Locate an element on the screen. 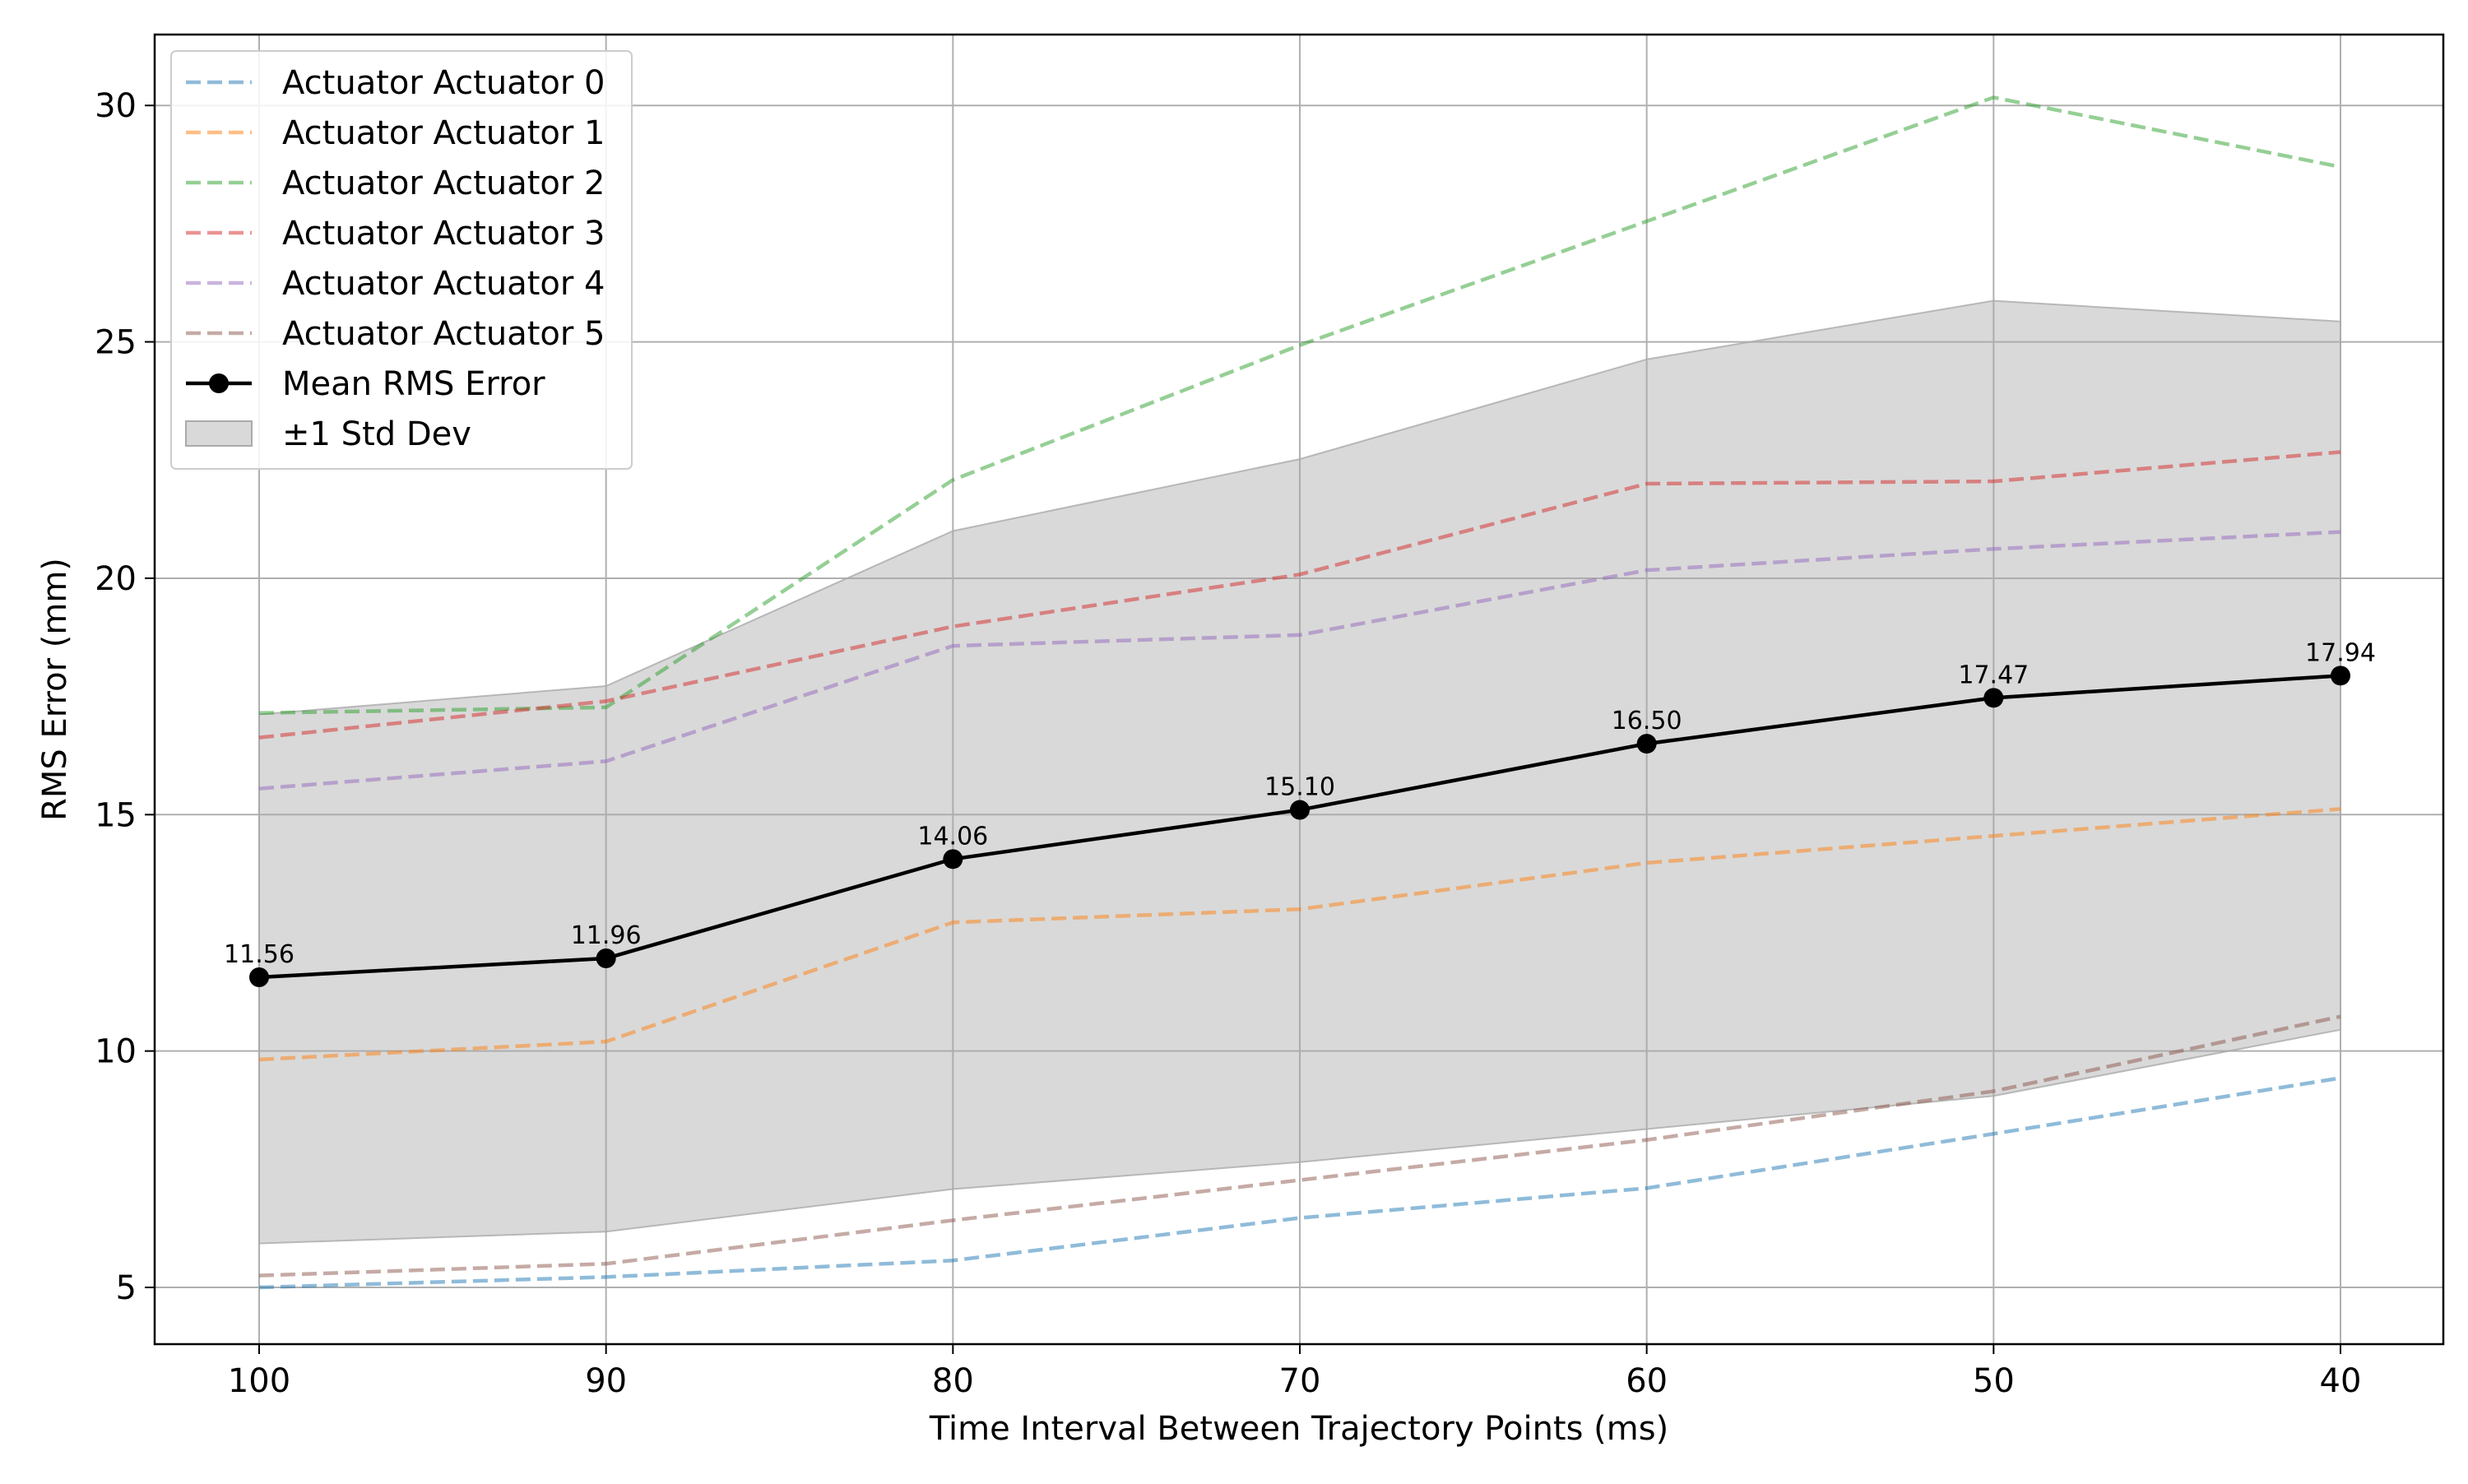 The width and height of the screenshot is (2468, 1484). legend-label-actuator-1: Actuator Actuator 1 is located at coordinates (443, 133).